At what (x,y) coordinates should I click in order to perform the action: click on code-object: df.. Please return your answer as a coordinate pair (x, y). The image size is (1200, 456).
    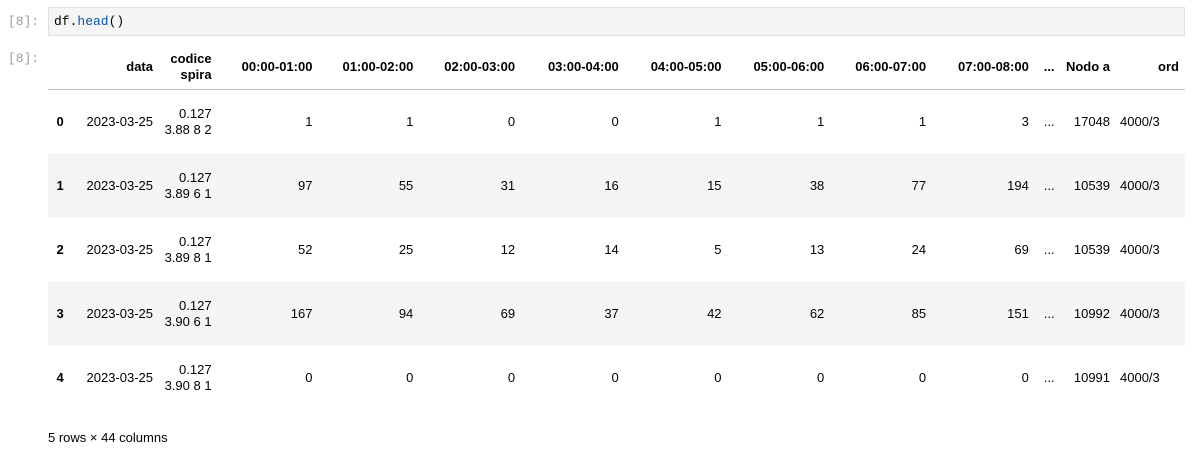
    Looking at the image, I should click on (66, 21).